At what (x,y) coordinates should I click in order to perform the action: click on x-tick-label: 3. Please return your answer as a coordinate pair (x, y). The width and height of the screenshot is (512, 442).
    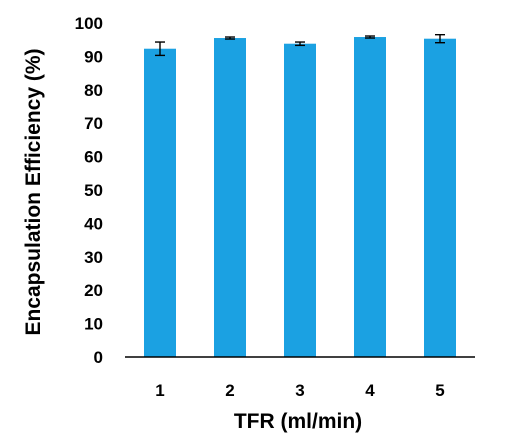
    Looking at the image, I should click on (299, 390).